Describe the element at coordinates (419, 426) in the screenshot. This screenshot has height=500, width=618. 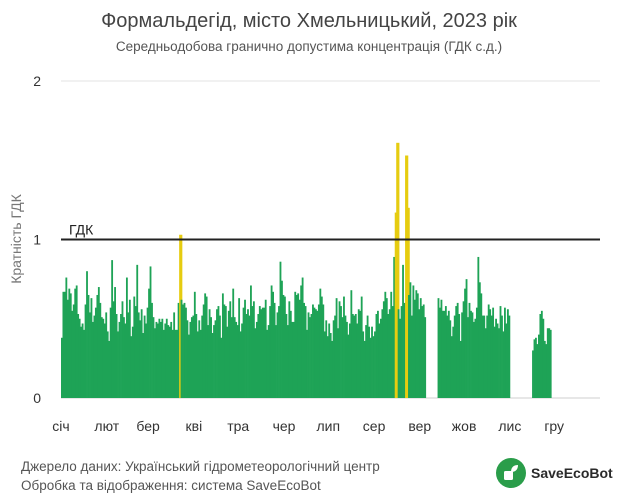
I see `x-tick-label: вер` at that location.